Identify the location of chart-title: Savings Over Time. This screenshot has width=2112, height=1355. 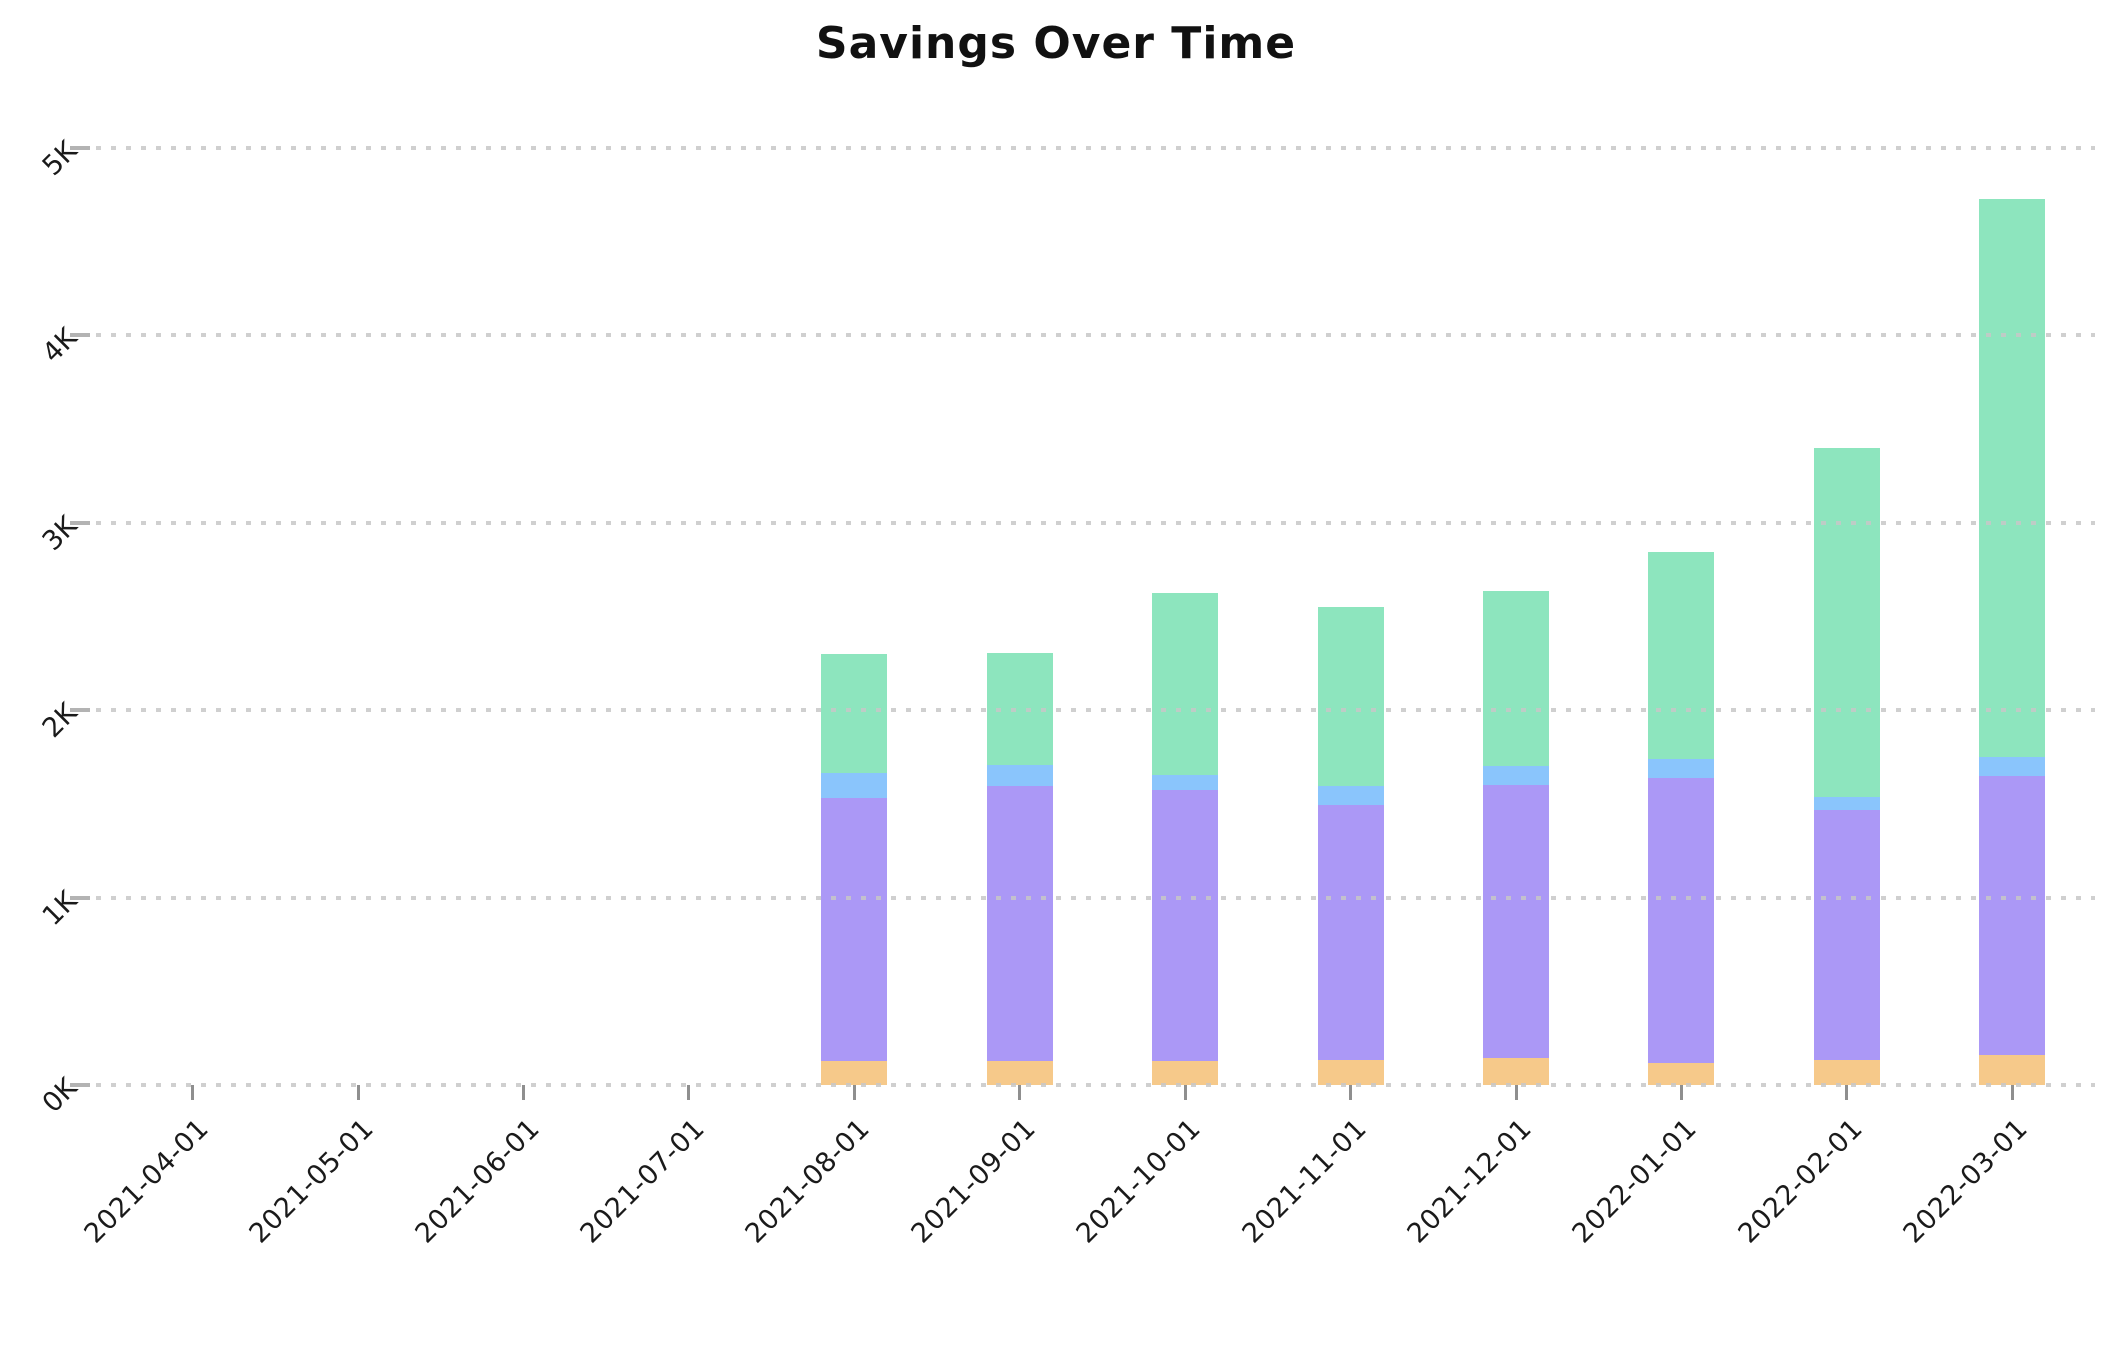
(1056, 43).